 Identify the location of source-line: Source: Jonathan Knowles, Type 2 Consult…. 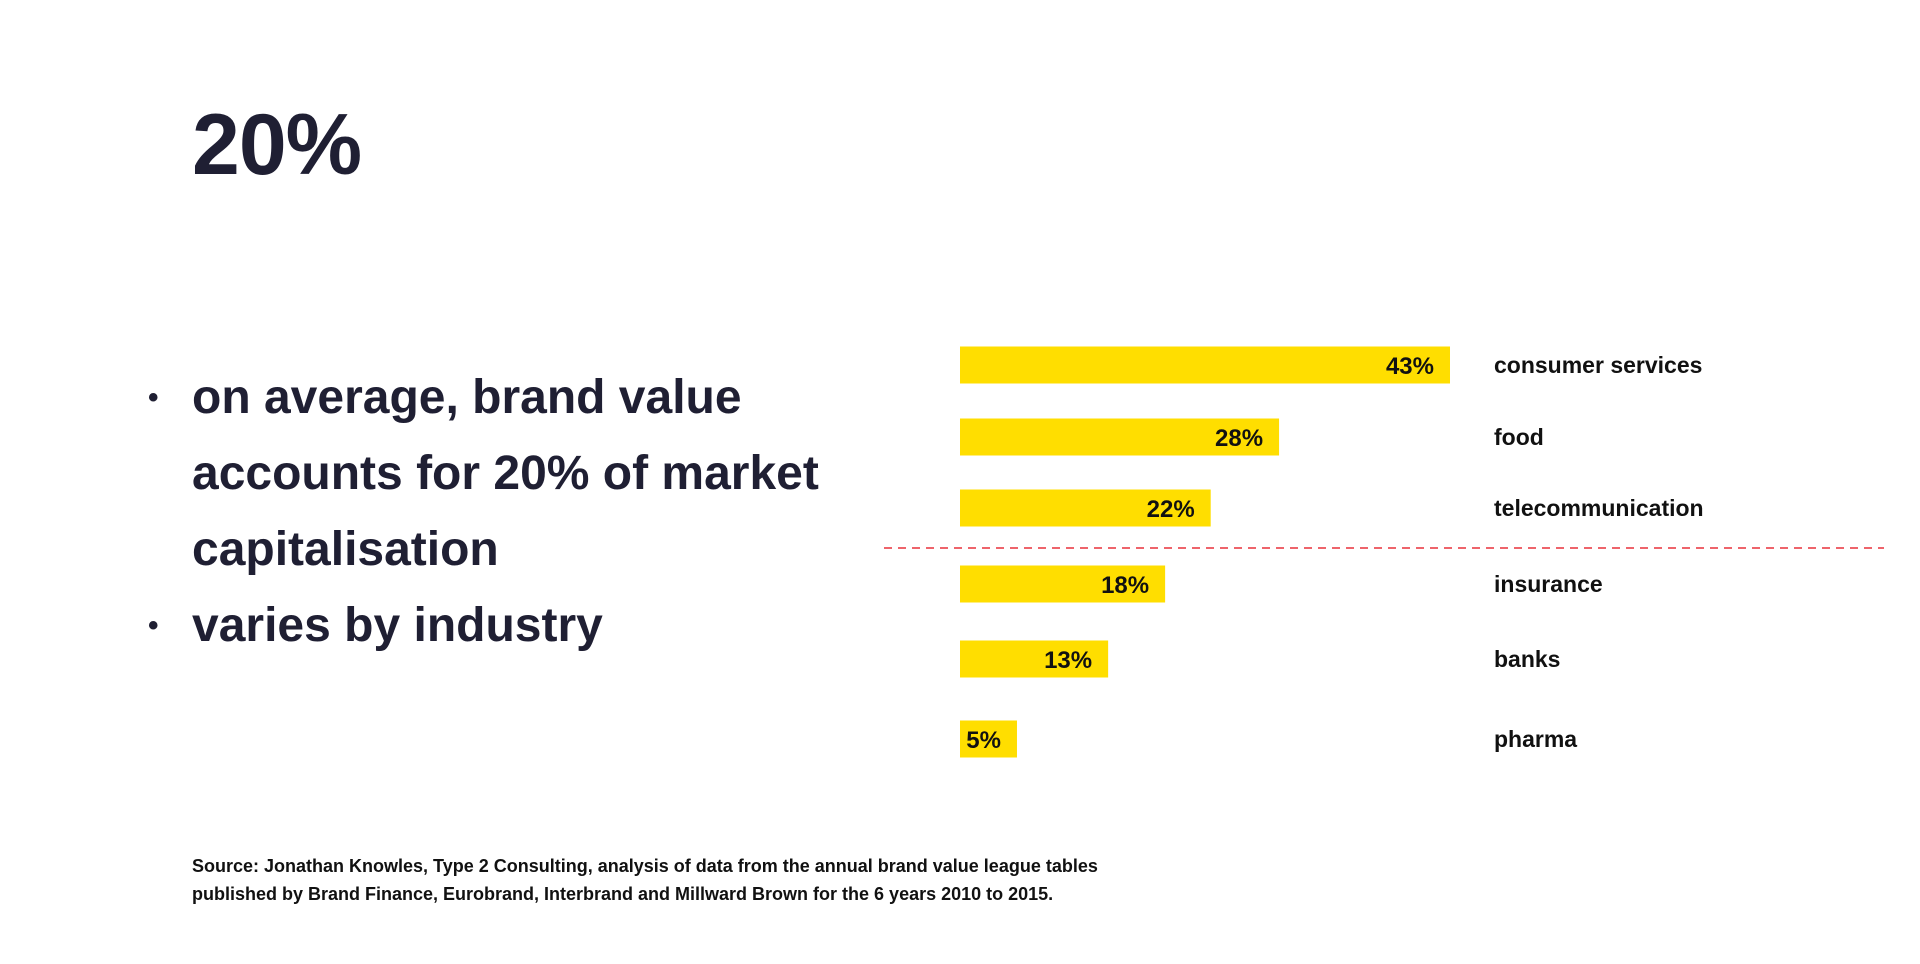
(645, 866).